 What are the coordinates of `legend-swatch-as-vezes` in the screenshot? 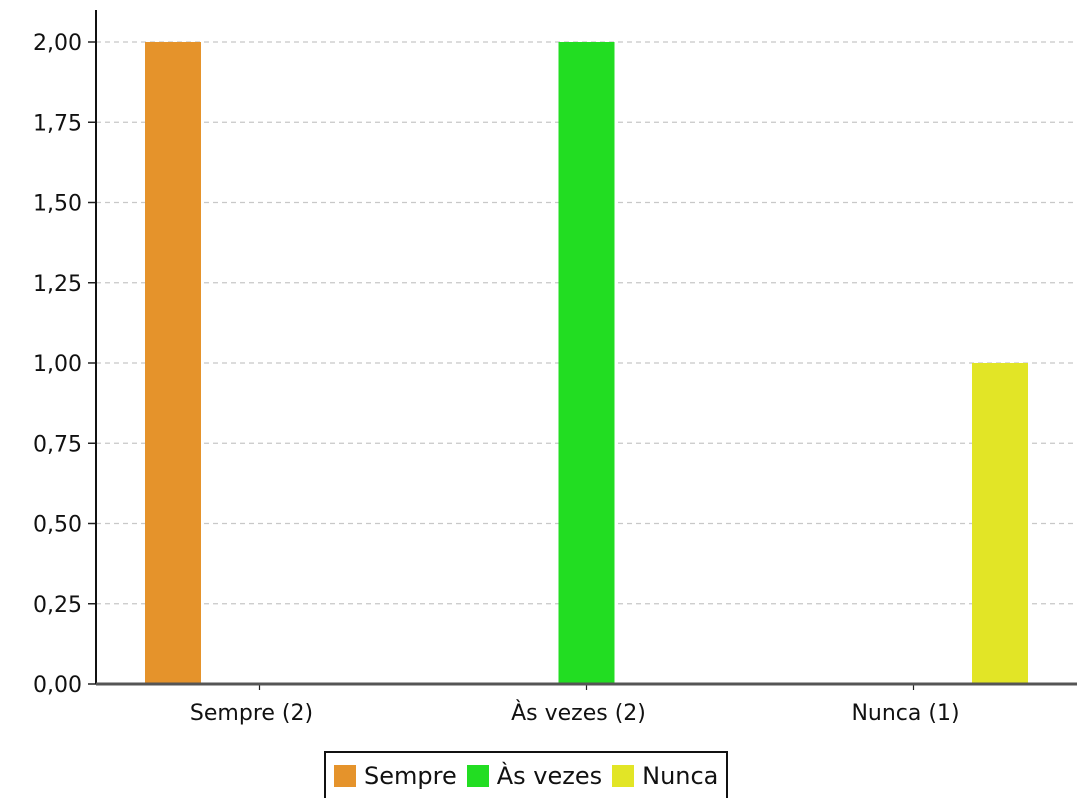 It's located at (477, 775).